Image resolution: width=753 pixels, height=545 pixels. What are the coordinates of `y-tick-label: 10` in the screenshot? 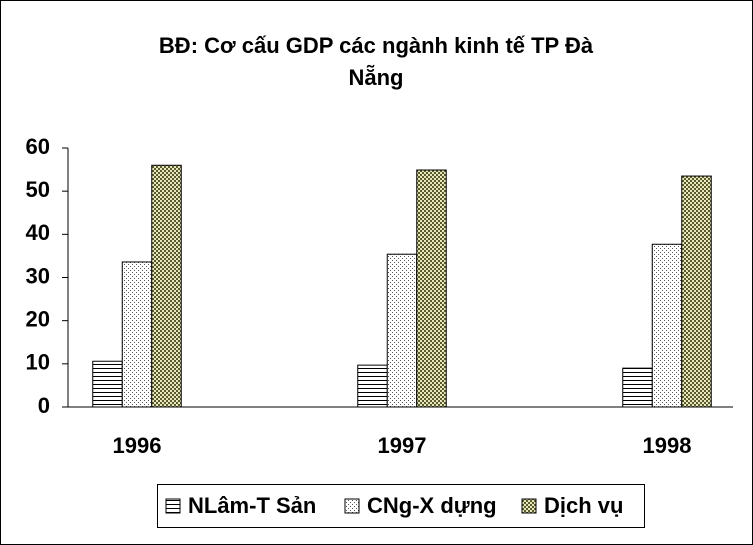 It's located at (38, 362).